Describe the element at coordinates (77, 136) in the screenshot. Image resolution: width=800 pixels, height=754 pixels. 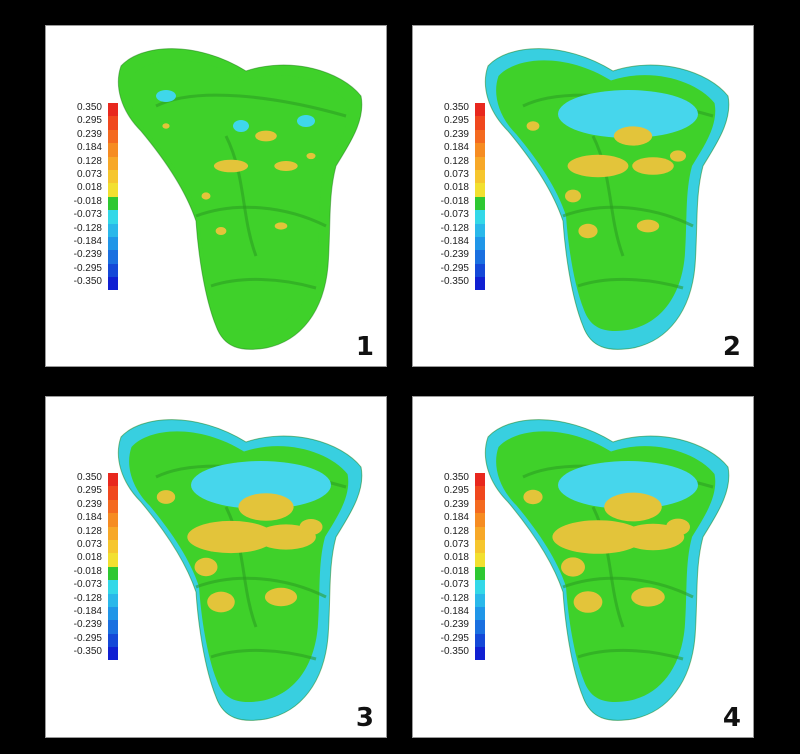
I see `scale-row: 0.239` at that location.